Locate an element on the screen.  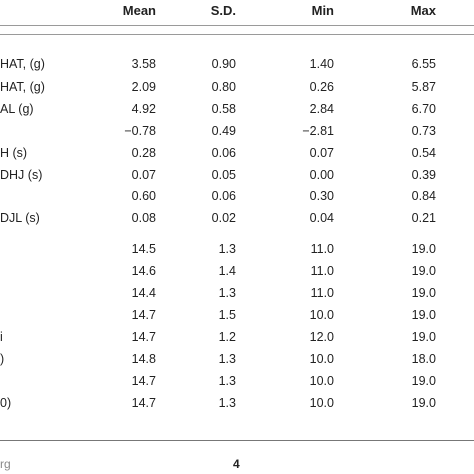
cell-max: 5.87 is located at coordinates (423, 87).